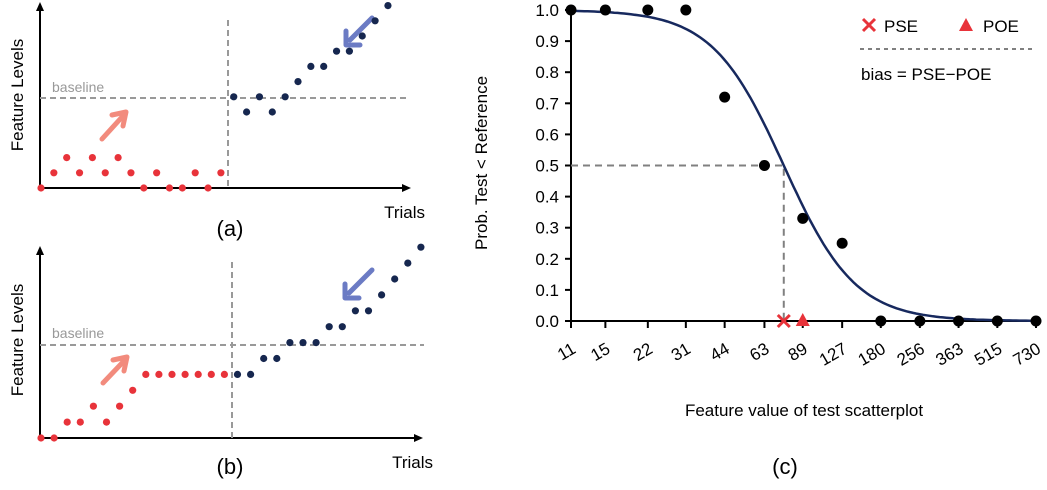  What do you see at coordinates (17, 340) in the screenshot?
I see `panel-b-y-axis-label: Feature Levels` at bounding box center [17, 340].